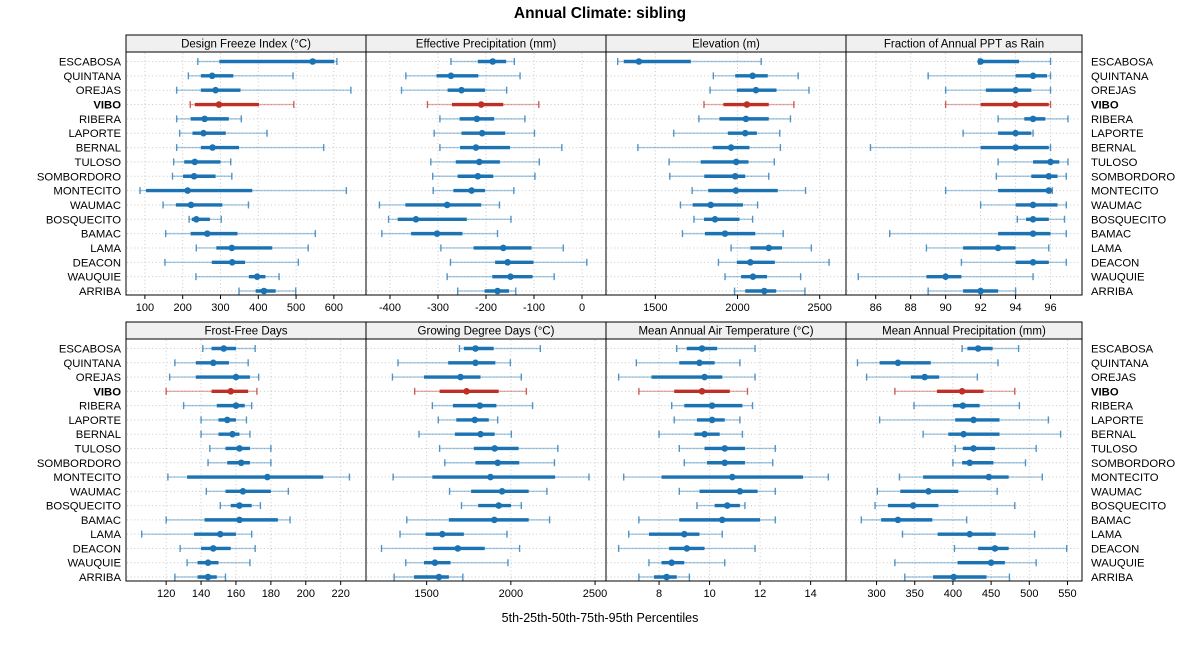 This screenshot has width=1200, height=650. I want to click on axis-tick-label: 550, so click(1067, 594).